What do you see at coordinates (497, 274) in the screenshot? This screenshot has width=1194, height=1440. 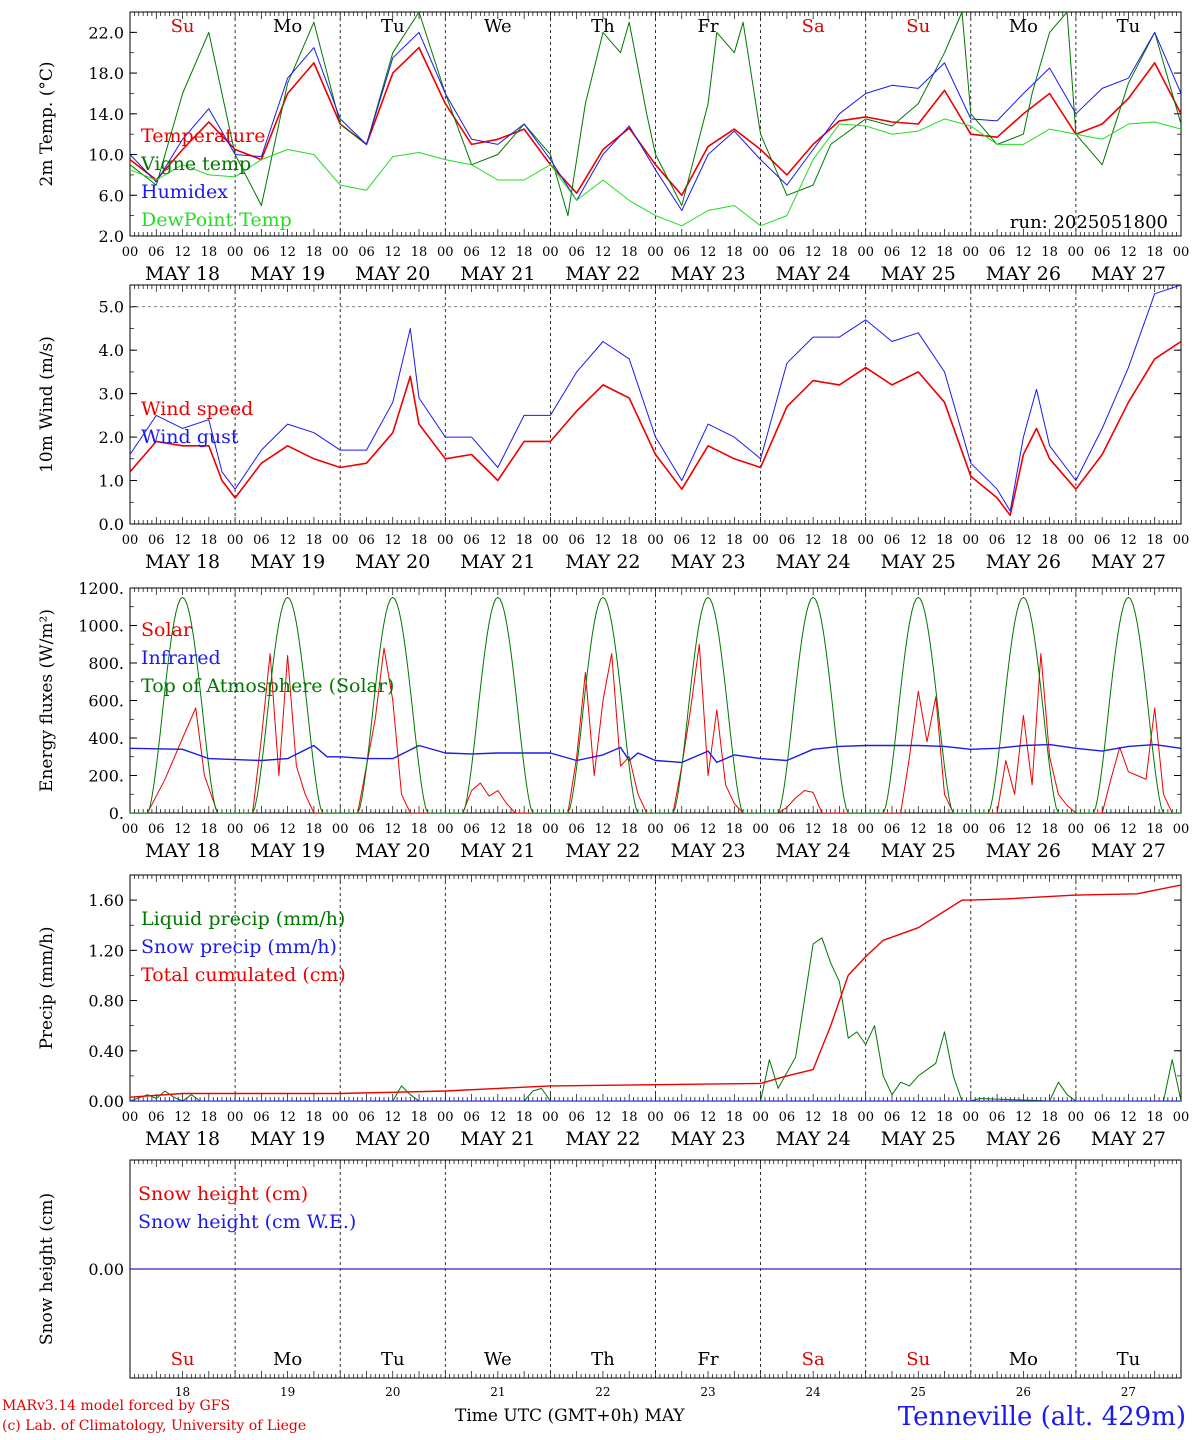 I see `date-label: MAY 21` at bounding box center [497, 274].